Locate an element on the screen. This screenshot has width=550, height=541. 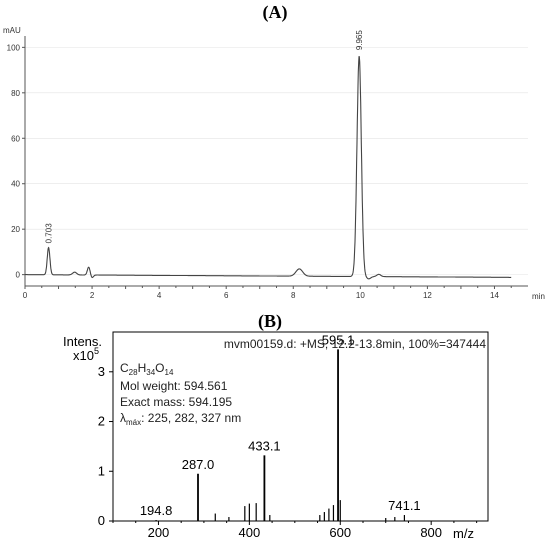
chromatogram-y-tick-label: 40 is located at coordinates (15, 184).